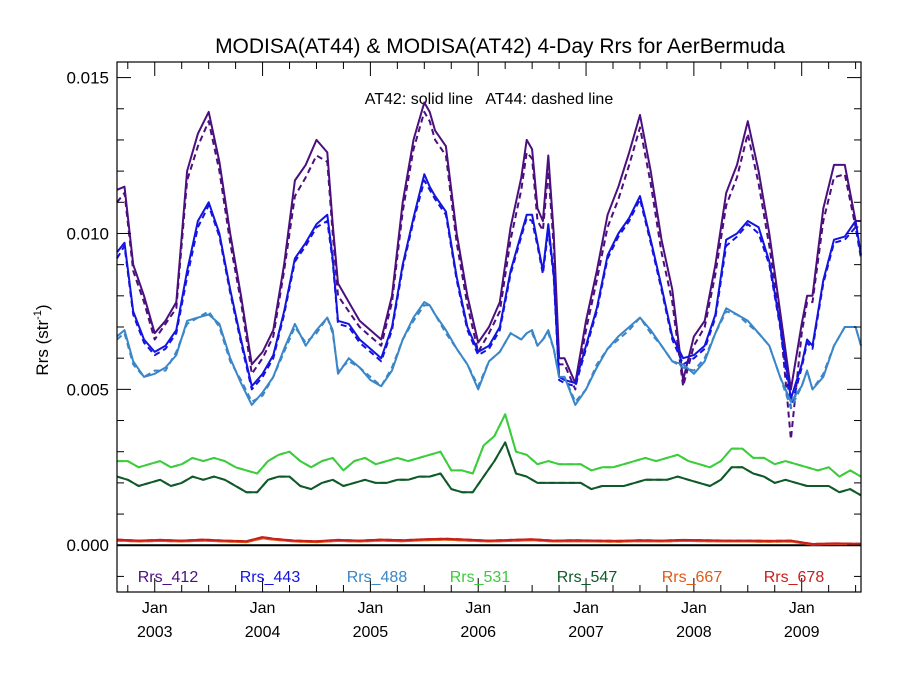 This screenshot has height=680, width=900. Describe the element at coordinates (87, 78) in the screenshot. I see `y-tick-label: 0.015` at that location.